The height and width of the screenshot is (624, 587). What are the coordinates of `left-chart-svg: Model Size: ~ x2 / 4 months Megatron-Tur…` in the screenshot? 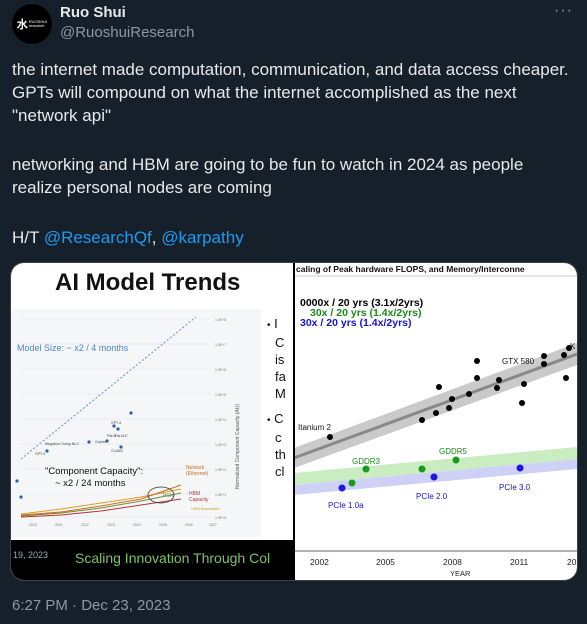 It's located at (128, 421).